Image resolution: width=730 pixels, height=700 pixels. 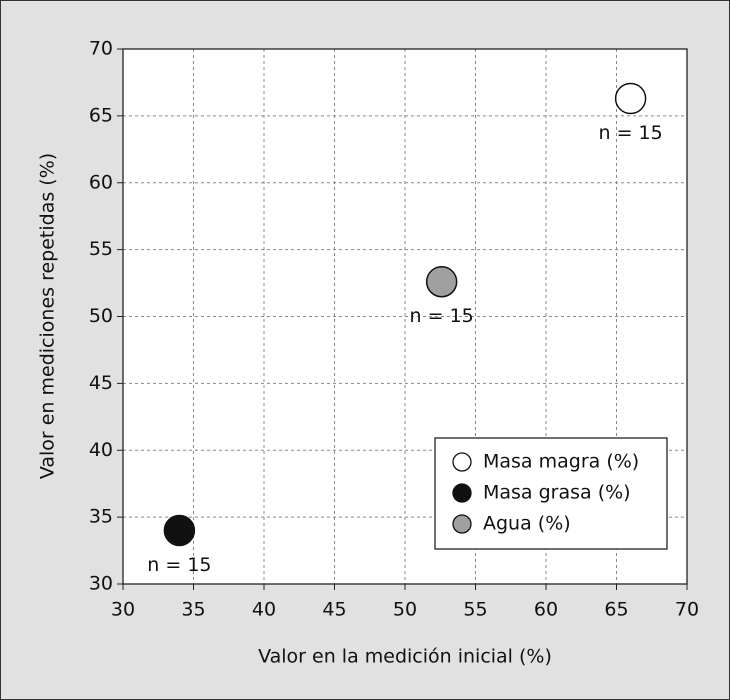 What do you see at coordinates (101, 249) in the screenshot?
I see `y-tick-label: 55` at bounding box center [101, 249].